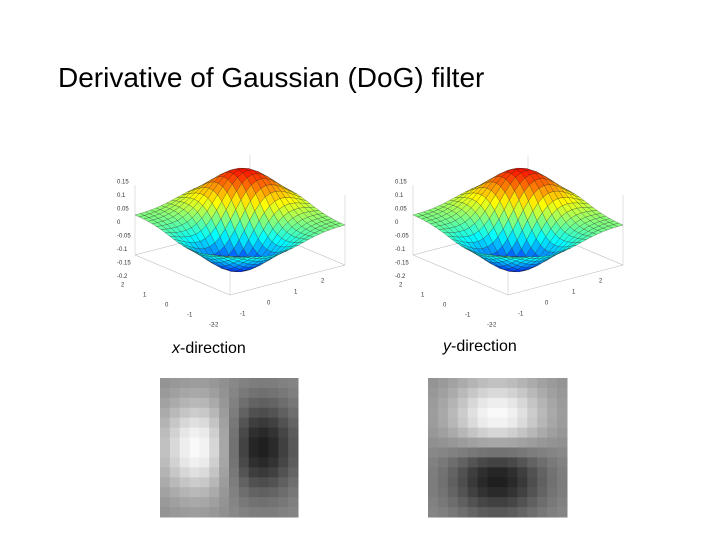 This screenshot has height=540, width=720. What do you see at coordinates (400, 250) in the screenshot?
I see `z-tick-label: -0.1` at bounding box center [400, 250].